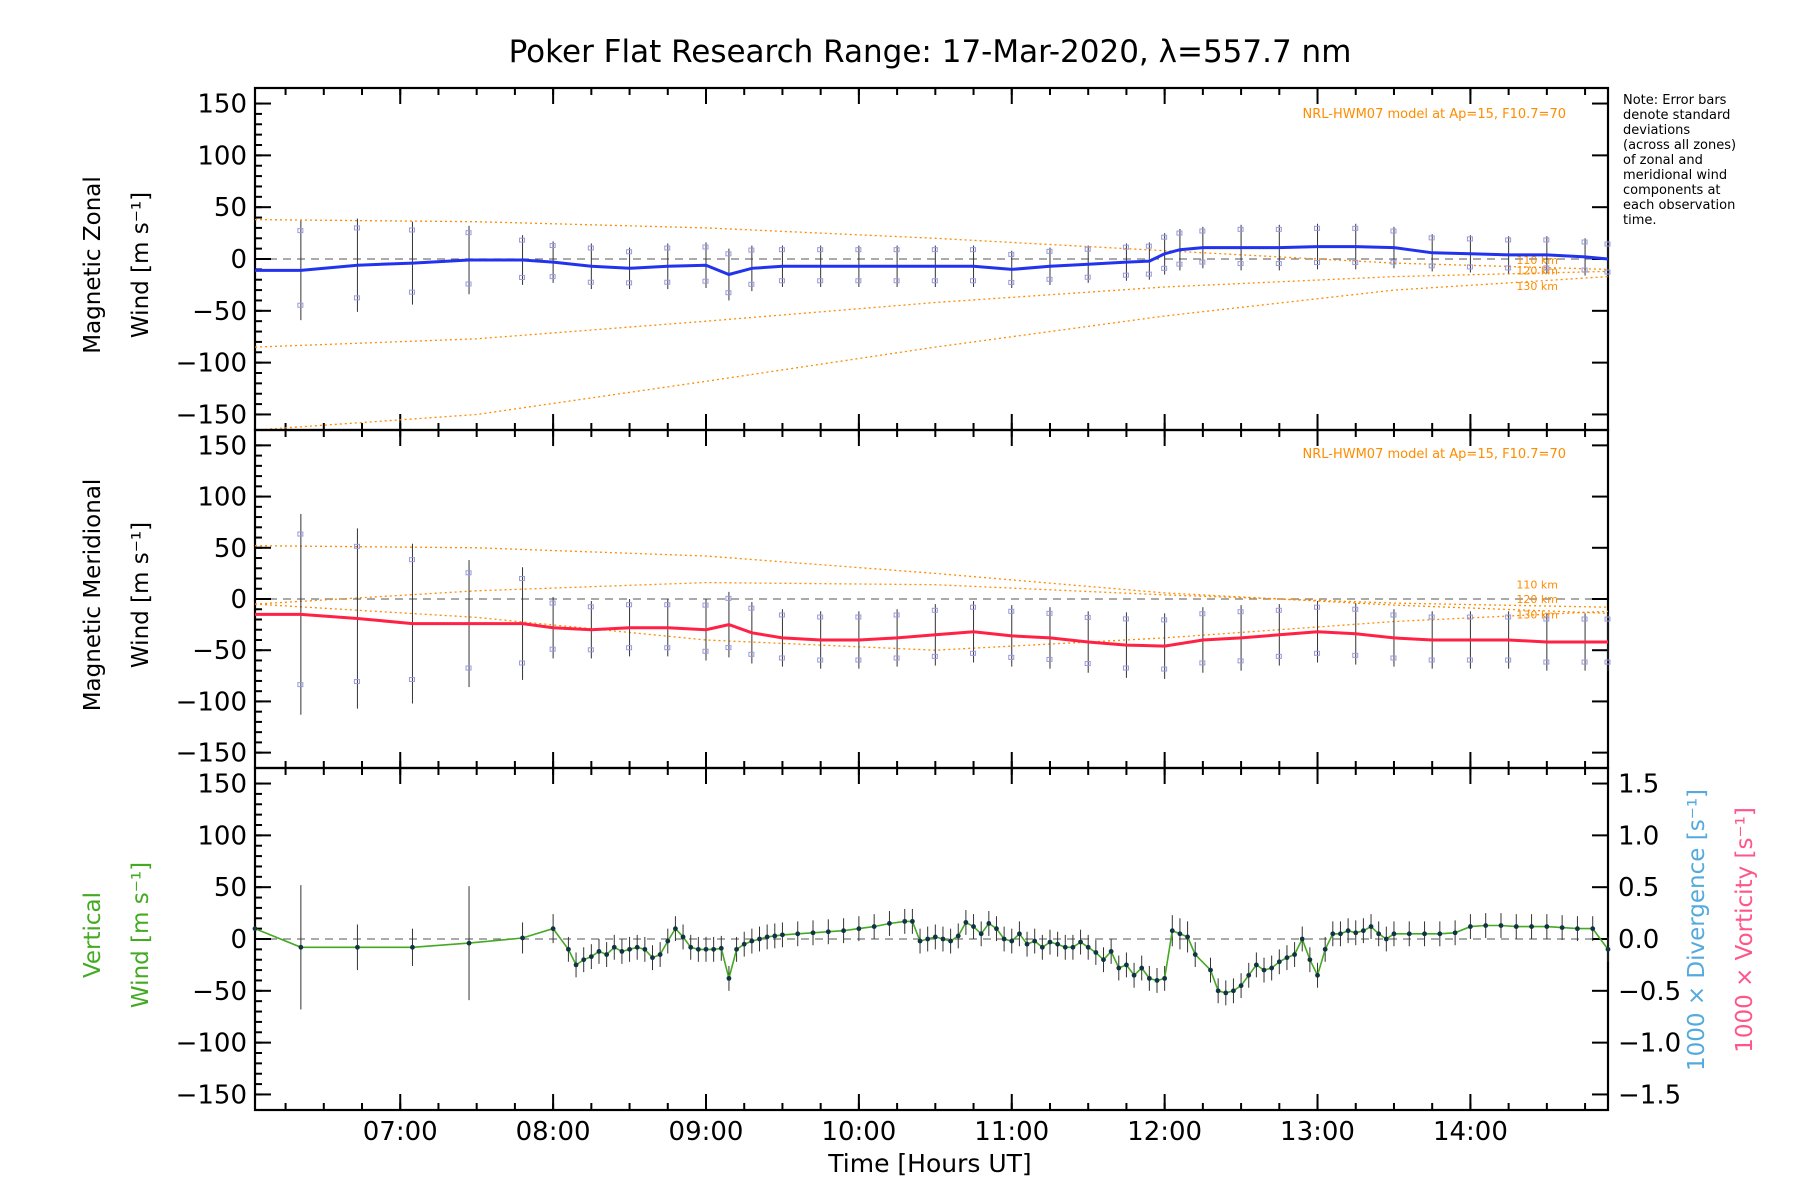 The height and width of the screenshot is (1200, 1800). Describe the element at coordinates (1638, 785) in the screenshot. I see `right-ytick-label: 1.5` at that location.